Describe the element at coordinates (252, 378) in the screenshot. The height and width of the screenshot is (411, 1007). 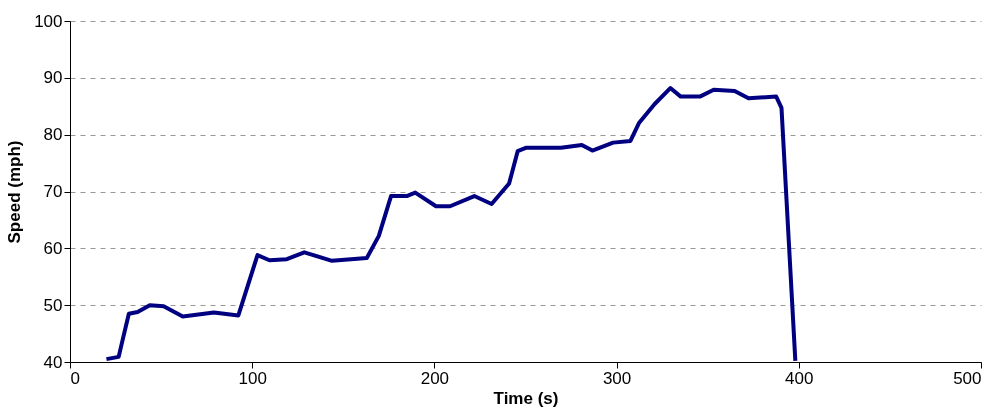
I see `x-tick-label: 100` at that location.